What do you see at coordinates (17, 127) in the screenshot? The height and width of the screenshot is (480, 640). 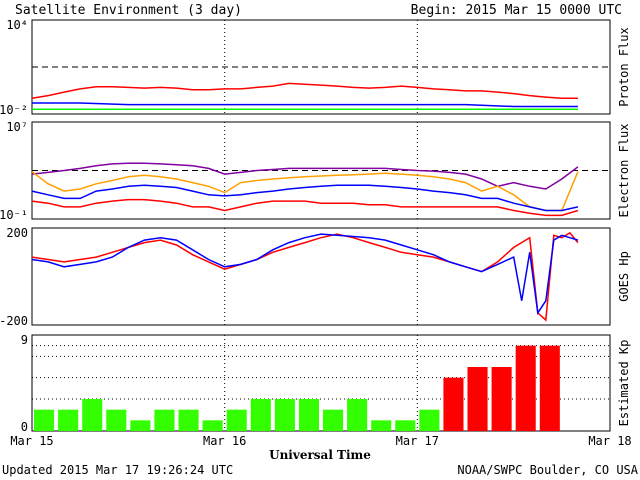 I see `y-tick-label: 10⁷` at bounding box center [17, 127].